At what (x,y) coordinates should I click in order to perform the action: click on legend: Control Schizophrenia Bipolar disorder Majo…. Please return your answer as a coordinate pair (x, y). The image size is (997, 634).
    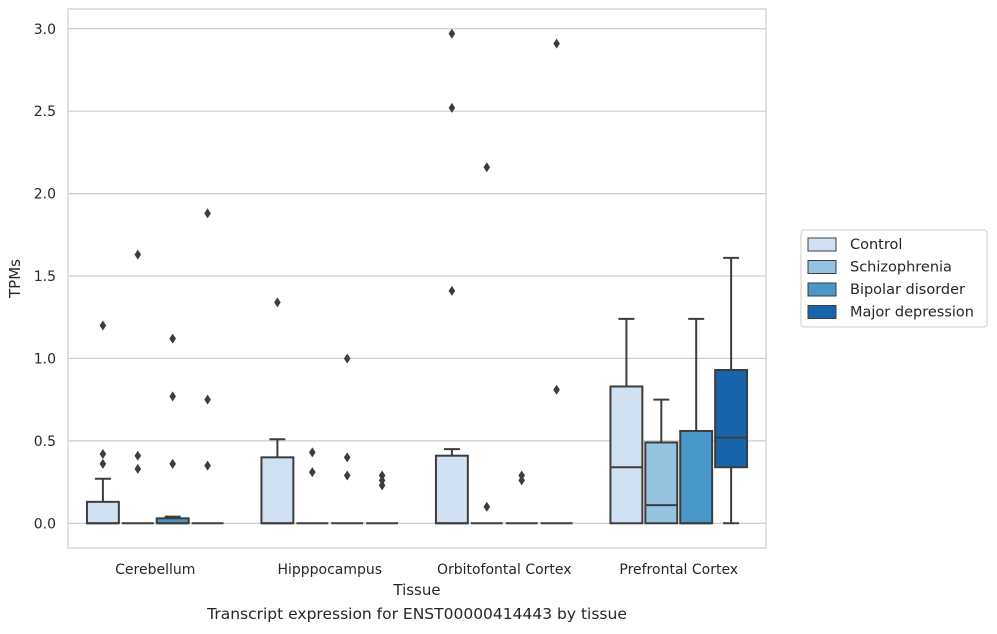
    Looking at the image, I should click on (894, 278).